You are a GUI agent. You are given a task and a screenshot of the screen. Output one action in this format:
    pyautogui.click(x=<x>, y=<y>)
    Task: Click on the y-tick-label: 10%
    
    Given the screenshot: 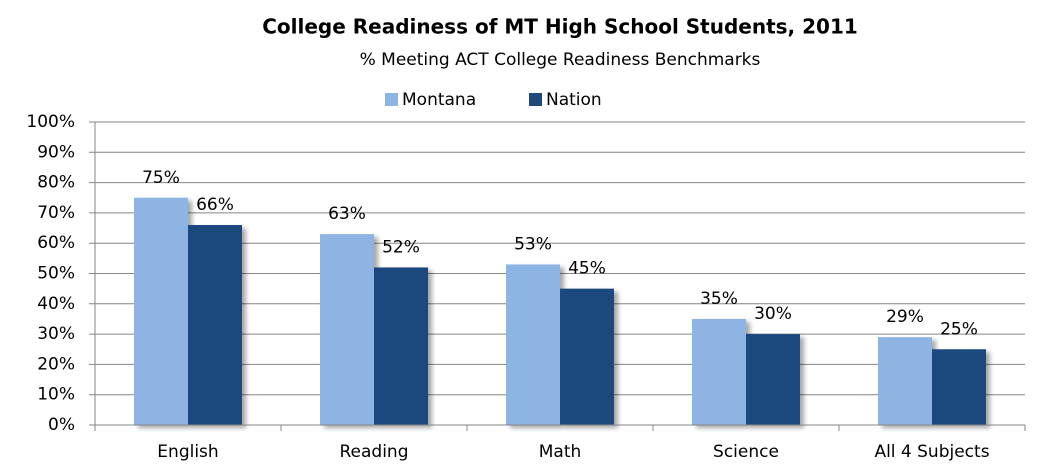 What is the action you would take?
    pyautogui.click(x=56, y=395)
    